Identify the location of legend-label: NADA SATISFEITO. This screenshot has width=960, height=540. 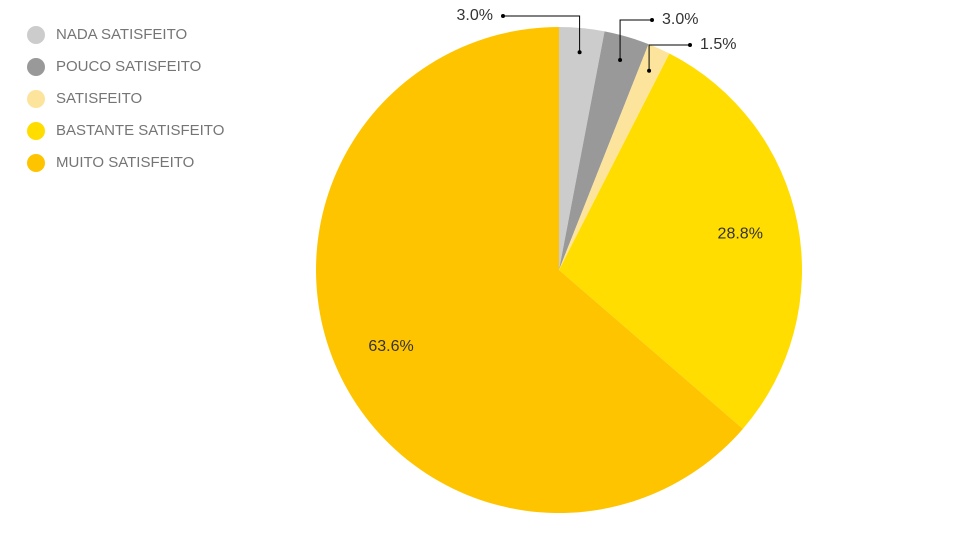
(121, 34).